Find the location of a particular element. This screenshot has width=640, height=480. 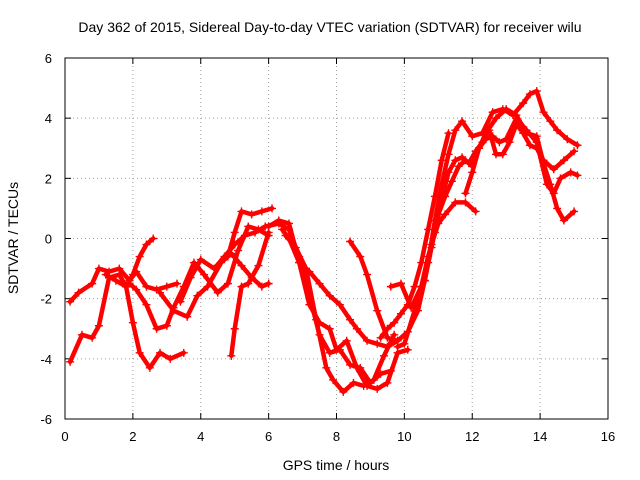

x-tick-label: 8 is located at coordinates (336, 436).